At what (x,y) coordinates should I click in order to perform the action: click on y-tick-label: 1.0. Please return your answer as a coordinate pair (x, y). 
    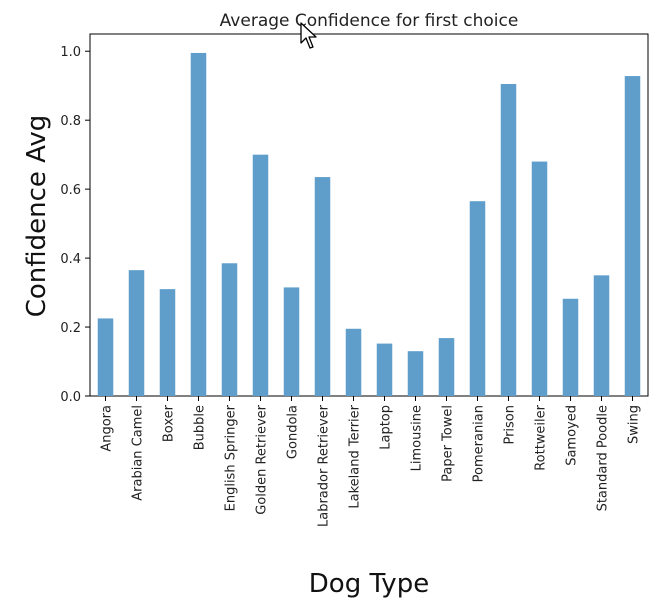
    Looking at the image, I should click on (70, 52).